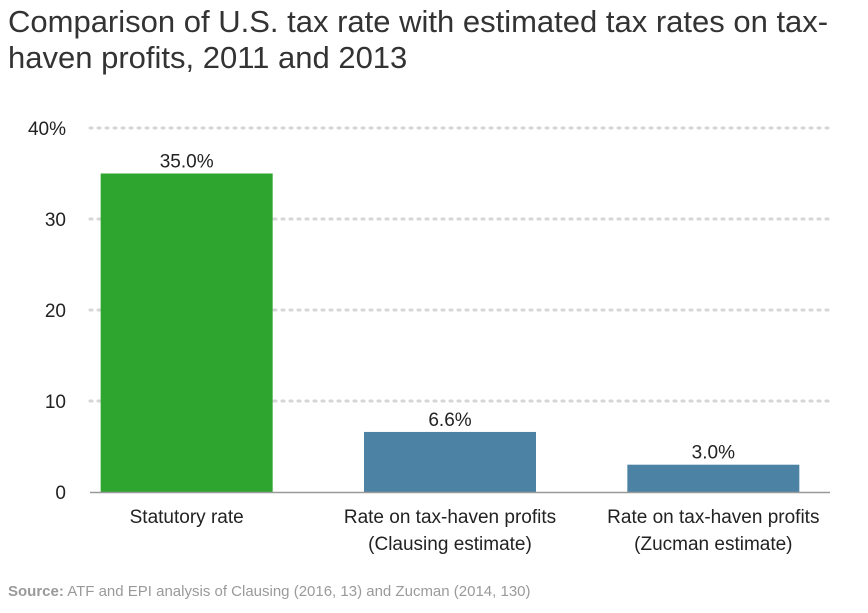  What do you see at coordinates (713, 453) in the screenshot?
I see `bar-value-label: 3.0%` at bounding box center [713, 453].